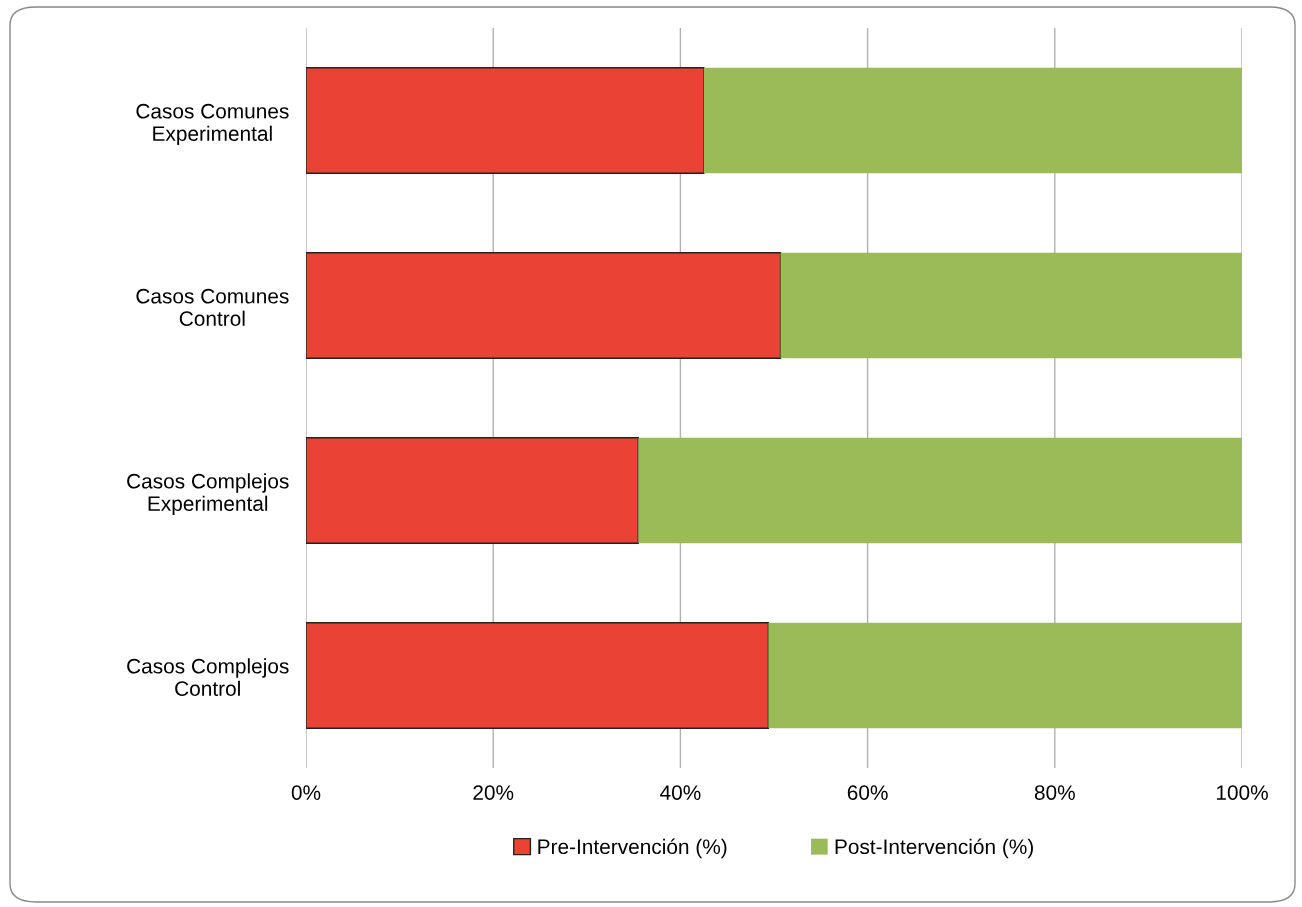 This screenshot has height=907, width=1302. I want to click on legend-label: Pre-Intervención (%), so click(632, 848).